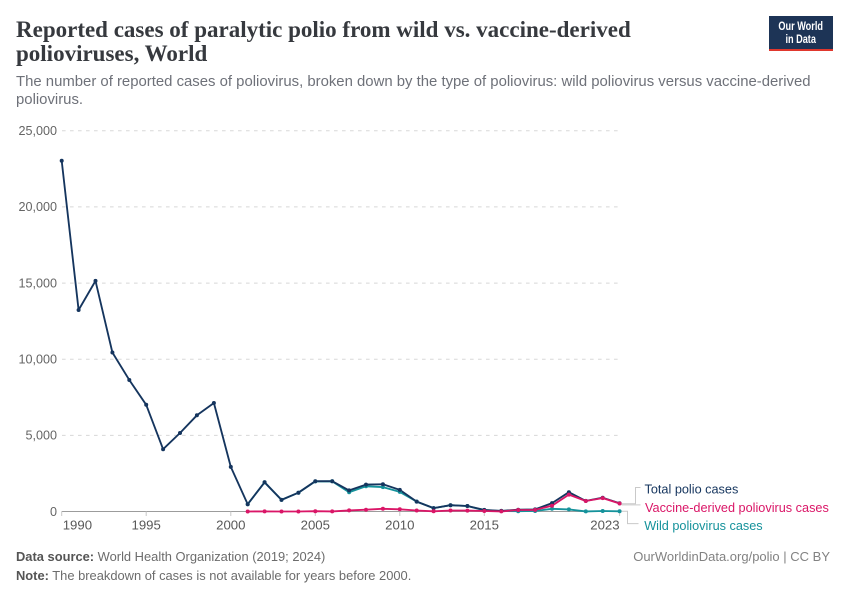 The height and width of the screenshot is (600, 850). I want to click on svg-text: 2000, so click(230, 525).